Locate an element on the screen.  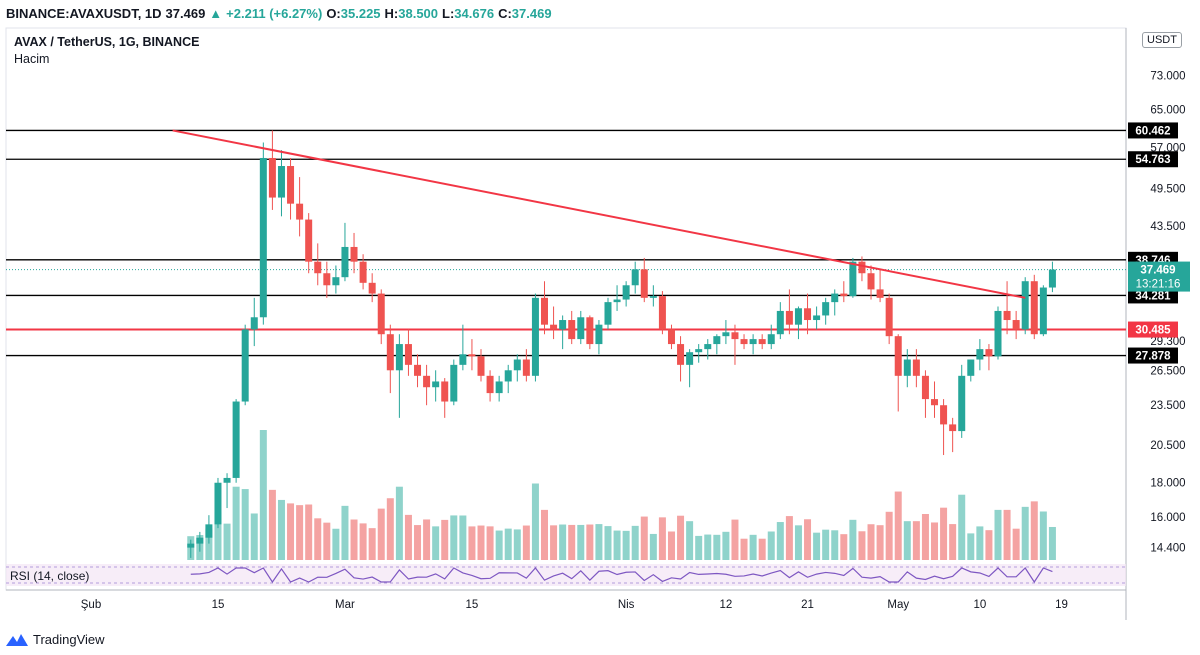
tradingview-logo-icon is located at coordinates (17, 640).